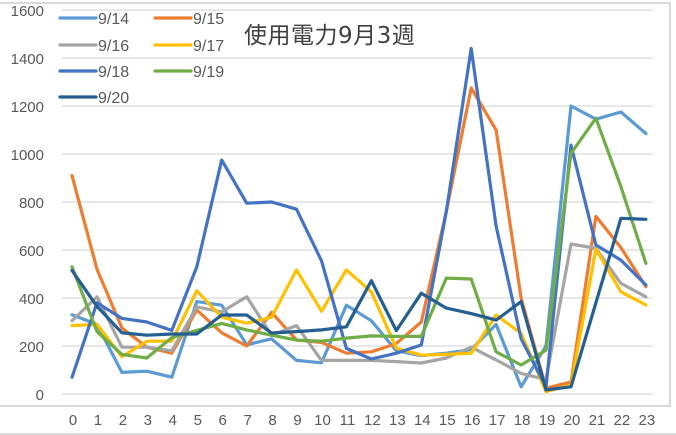 Image resolution: width=676 pixels, height=435 pixels. I want to click on legend-item: 9/14, so click(93, 19).